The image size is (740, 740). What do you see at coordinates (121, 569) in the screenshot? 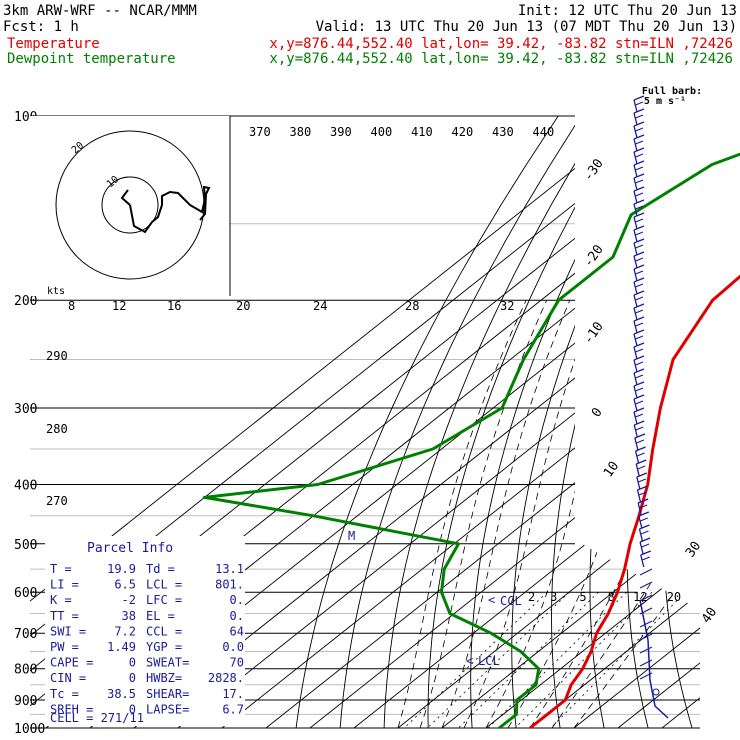
I see `parcel-value-left: 19.9` at bounding box center [121, 569].